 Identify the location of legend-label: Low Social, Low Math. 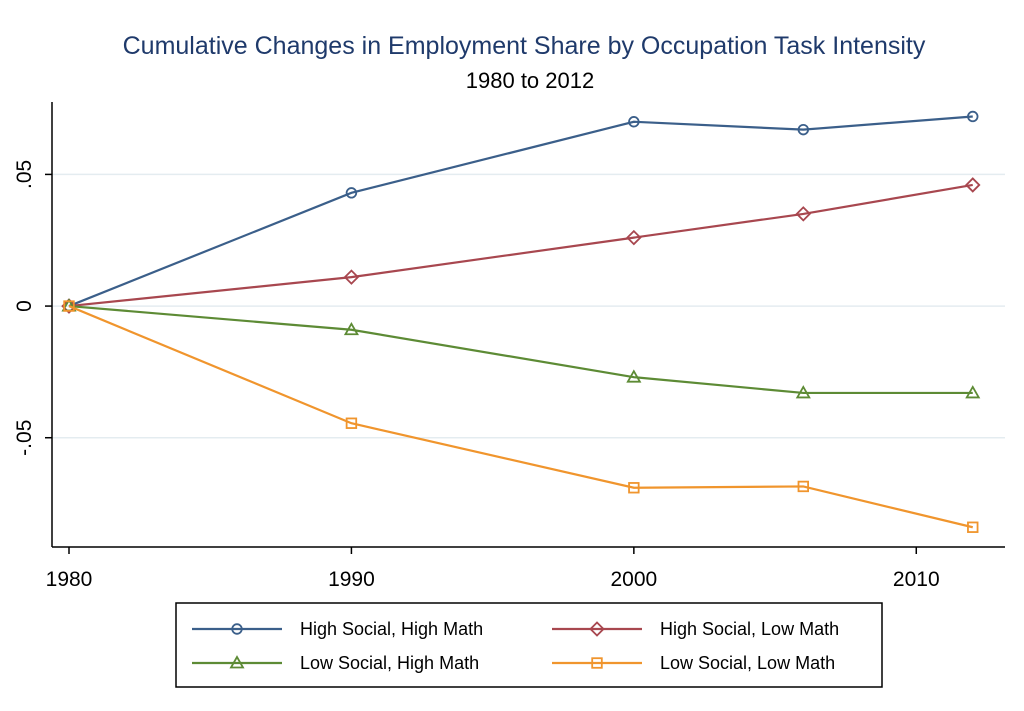
(747, 663).